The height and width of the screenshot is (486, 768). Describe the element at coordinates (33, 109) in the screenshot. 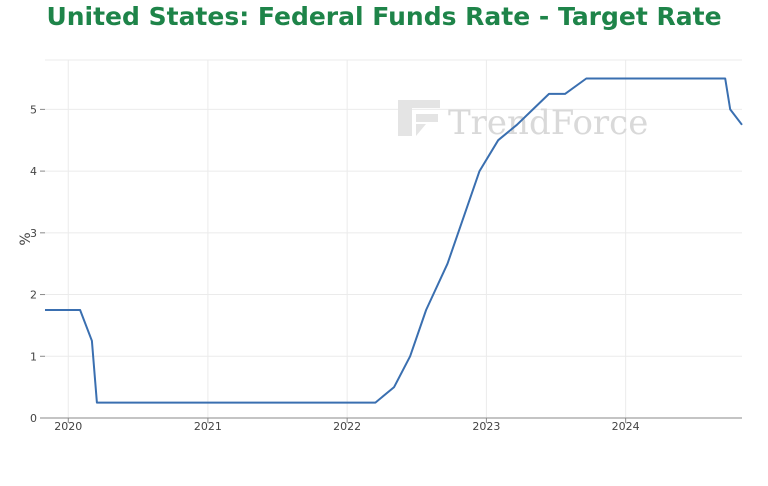

I see `y-tick-label-5: 5` at that location.